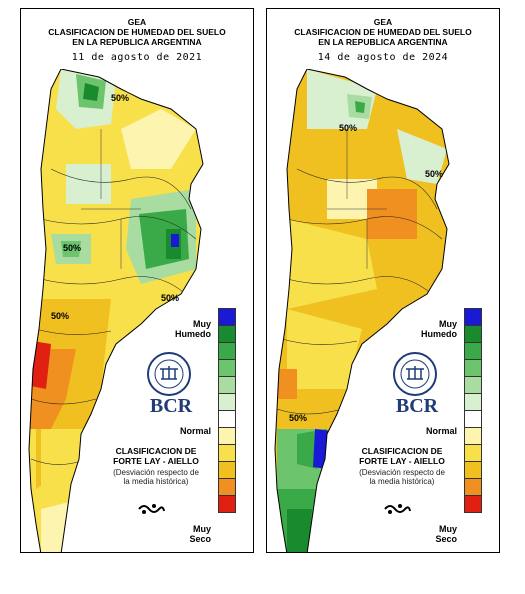 This screenshot has height=594, width=525. I want to click on map-date: 11 de agosto de 2021, so click(137, 57).